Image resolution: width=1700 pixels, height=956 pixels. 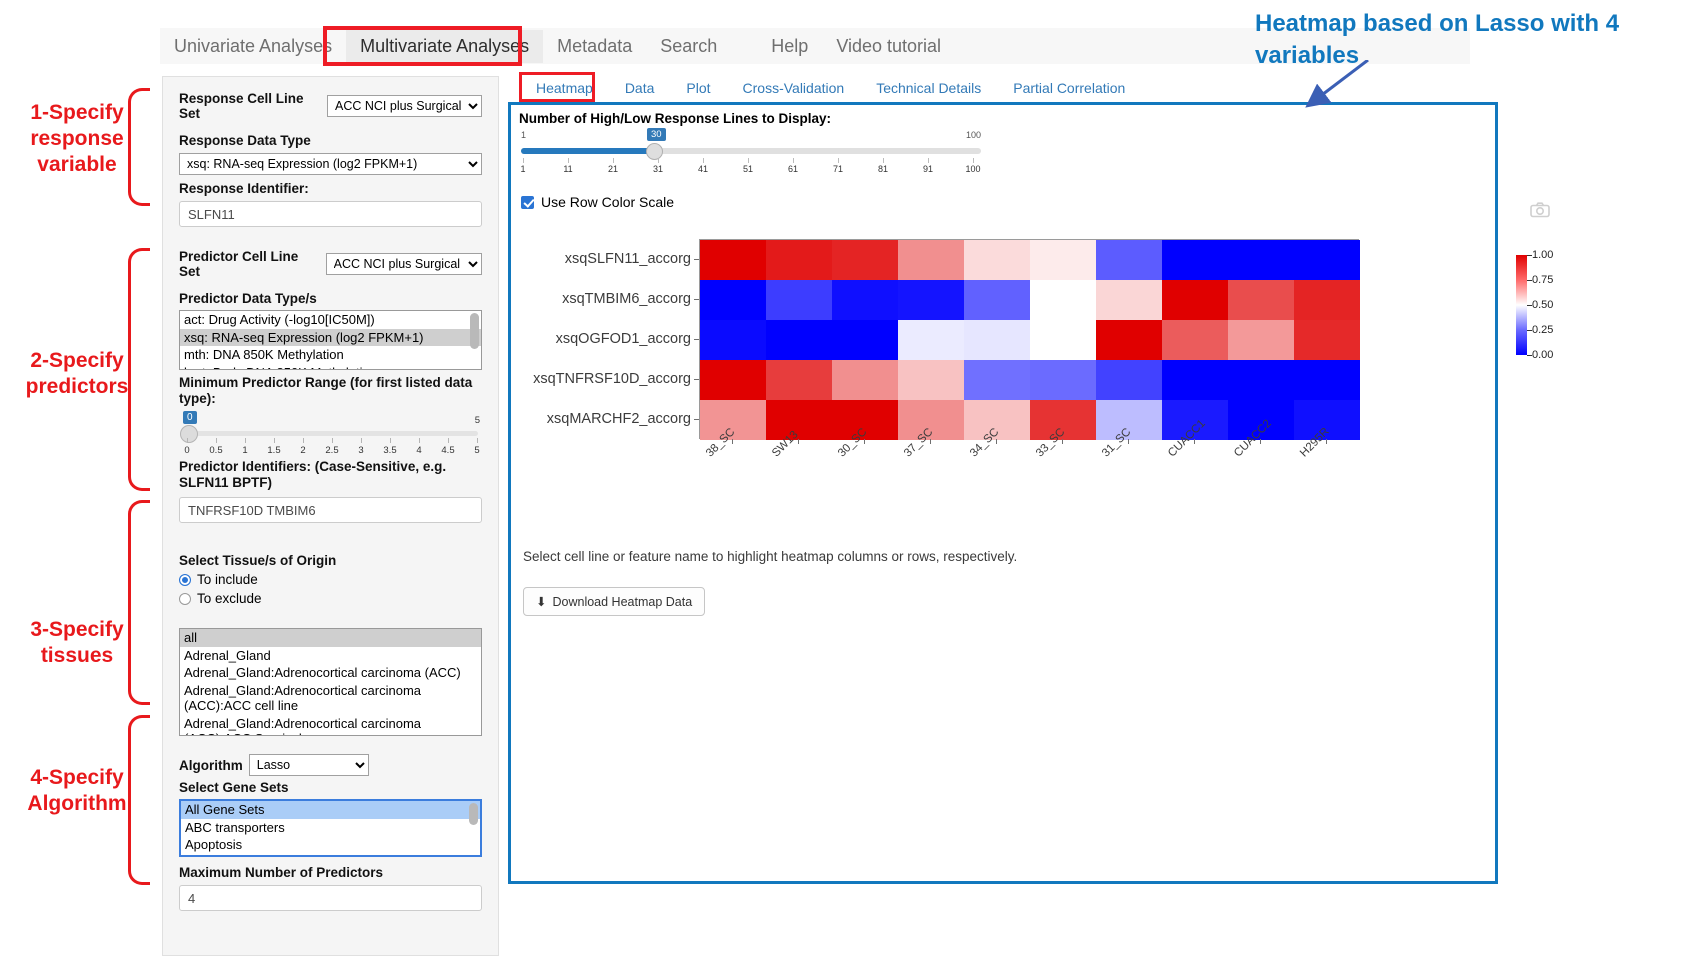 What do you see at coordinates (623, 339) in the screenshot?
I see `heatmap-row-label: xsqOGFOD1_accorg` at bounding box center [623, 339].